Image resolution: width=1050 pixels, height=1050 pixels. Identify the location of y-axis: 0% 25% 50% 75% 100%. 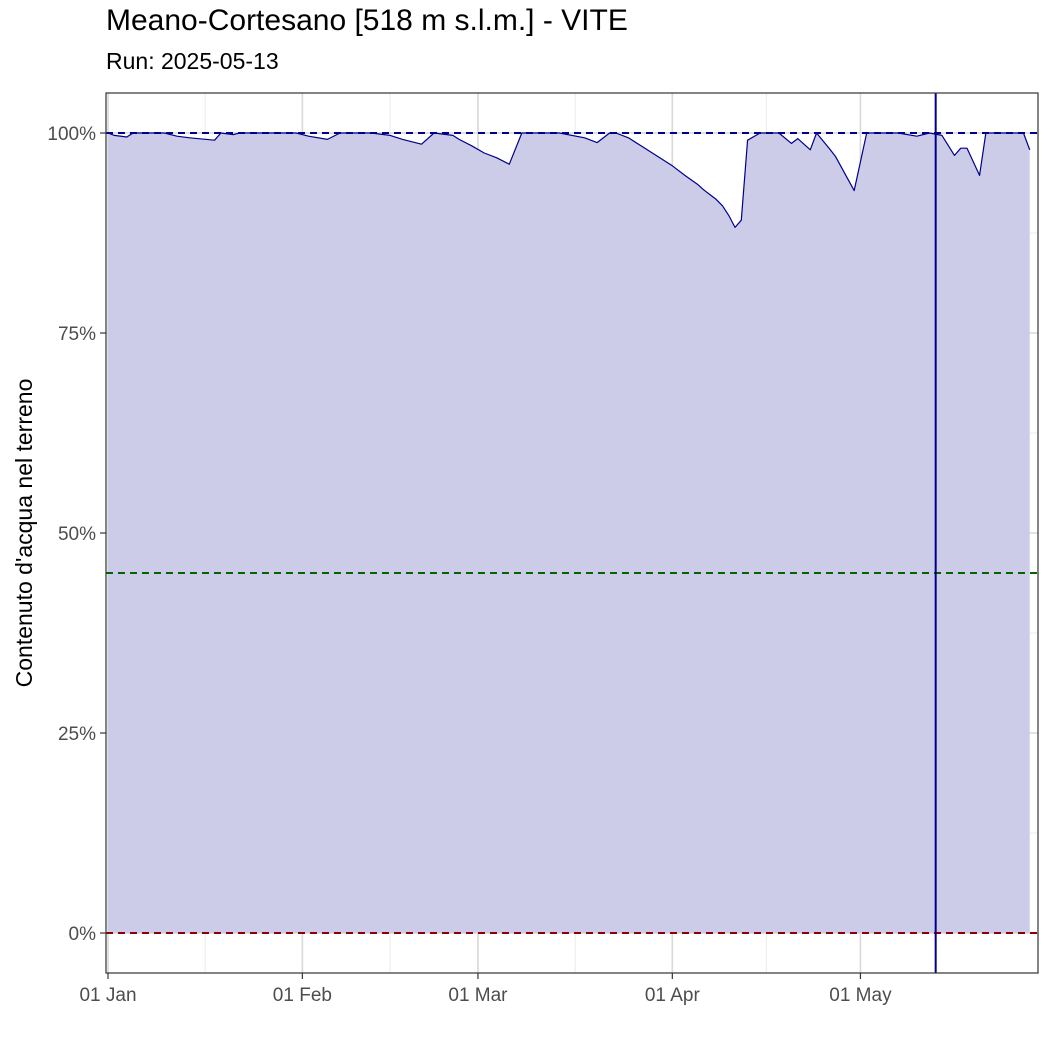
(76, 534).